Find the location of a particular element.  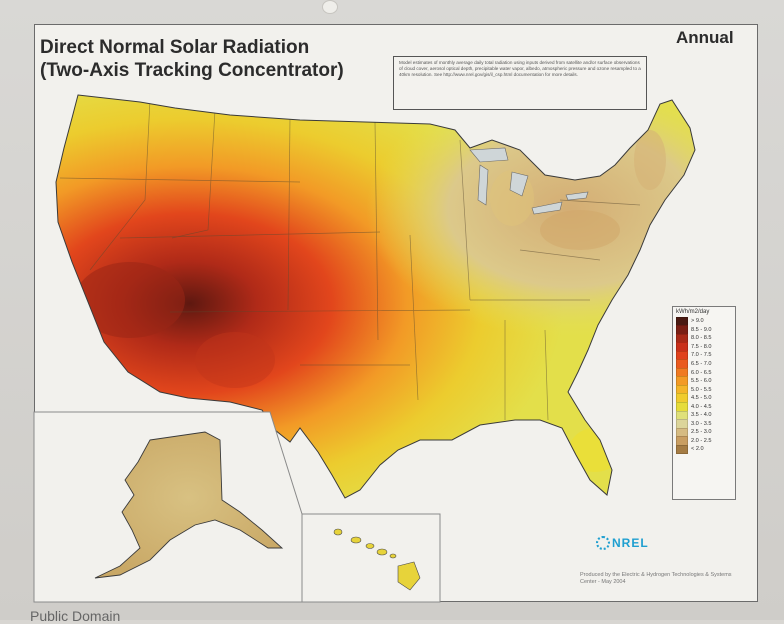

legend-swatch is located at coordinates (682, 449).